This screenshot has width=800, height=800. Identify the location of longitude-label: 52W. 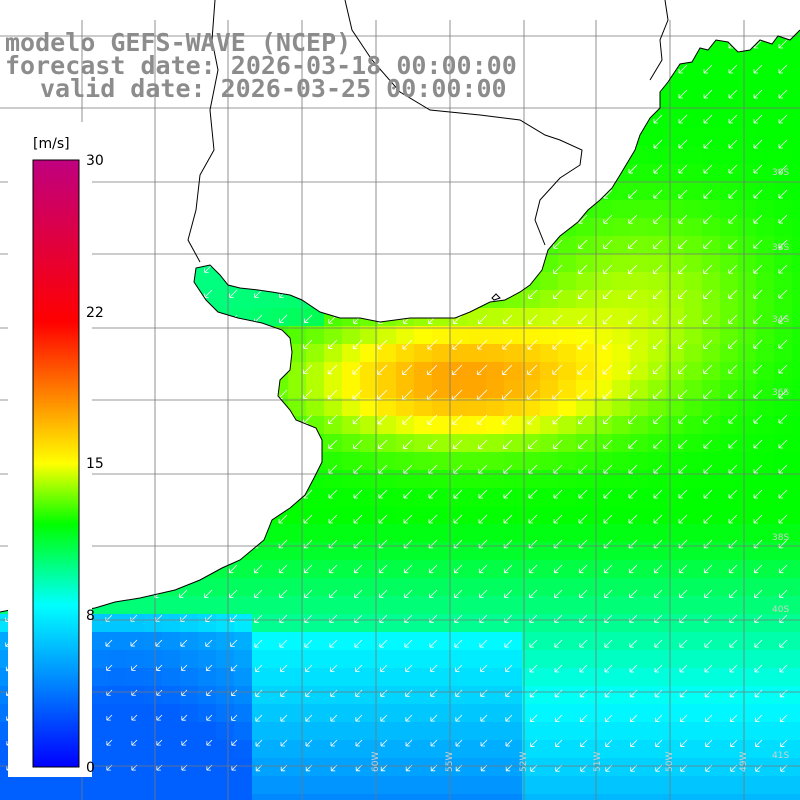
(524, 762).